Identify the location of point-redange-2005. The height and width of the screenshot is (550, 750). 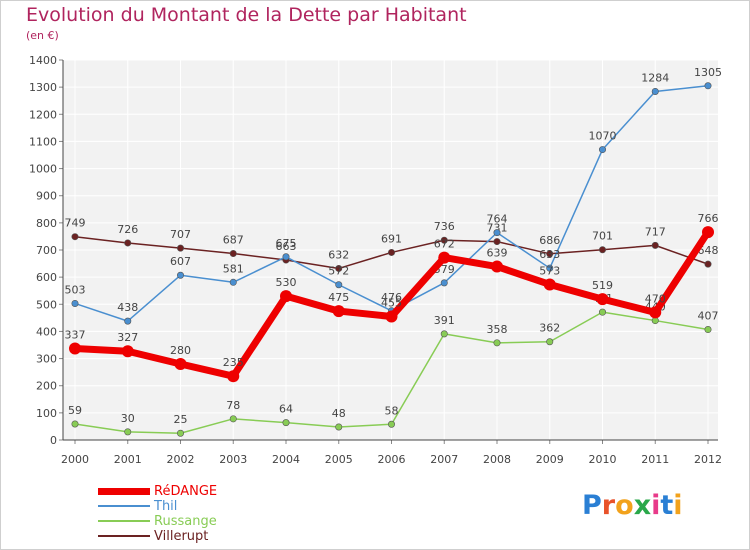
(338, 311).